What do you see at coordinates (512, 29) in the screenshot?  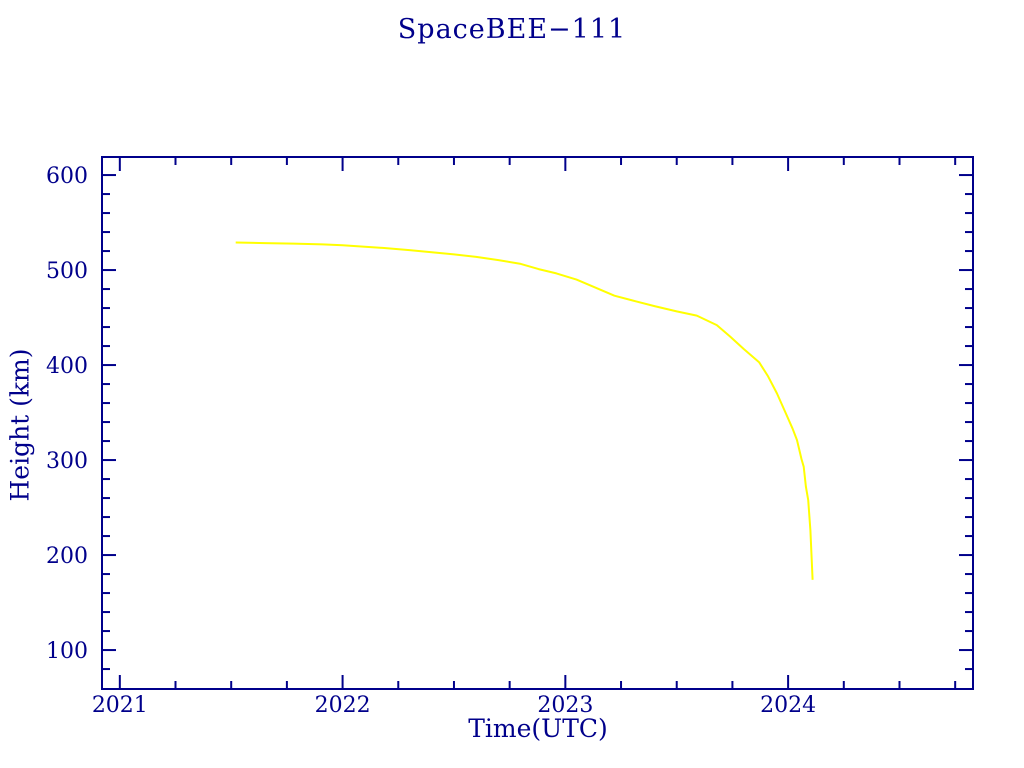 I see `chart-title: SpaceBEE−111` at bounding box center [512, 29].